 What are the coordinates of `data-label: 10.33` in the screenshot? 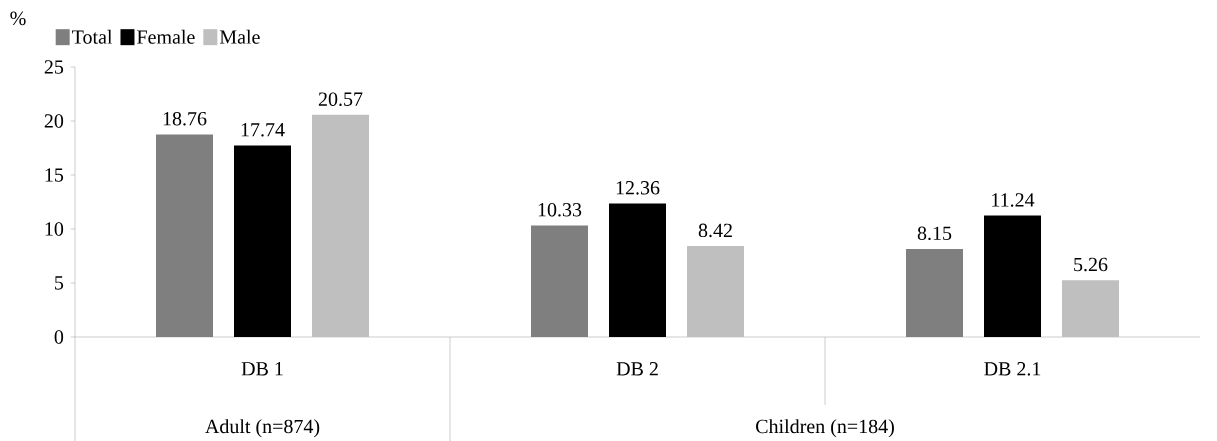 It's located at (560, 209).